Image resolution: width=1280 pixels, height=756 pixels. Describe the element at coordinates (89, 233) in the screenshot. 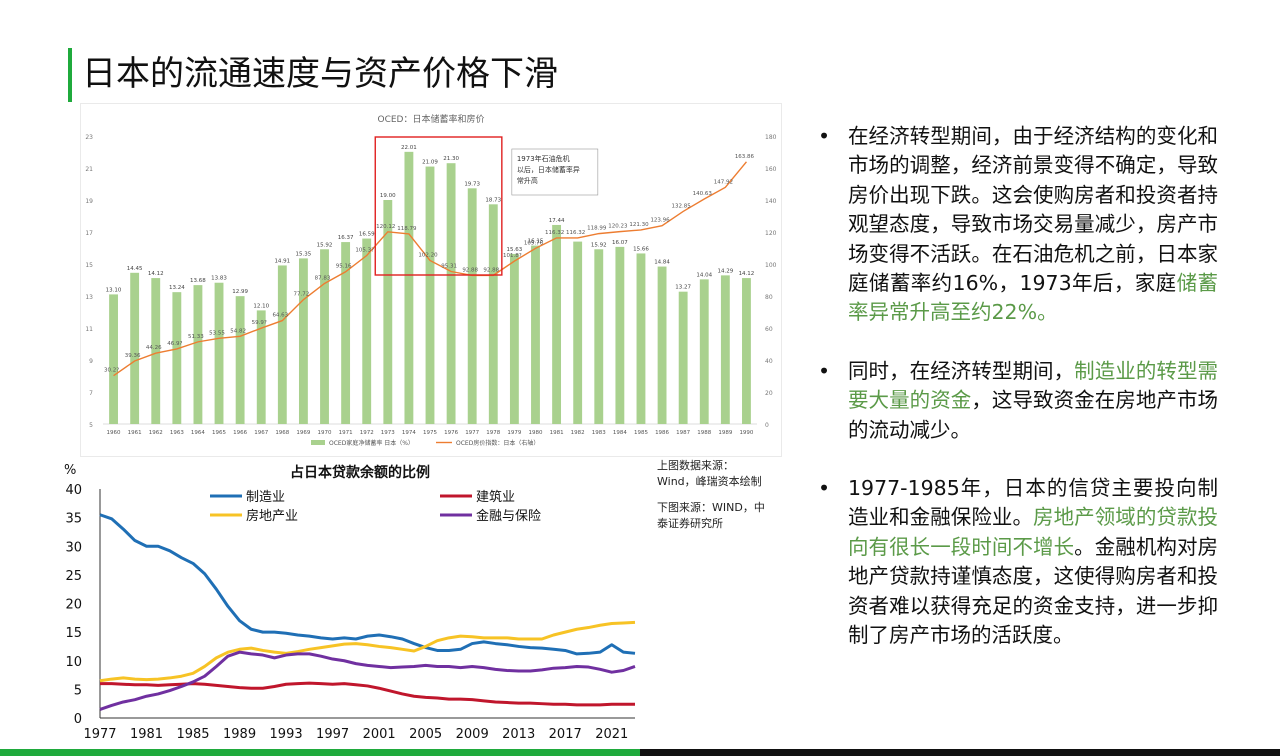

I see `chart1-left-tick-label: 17` at that location.